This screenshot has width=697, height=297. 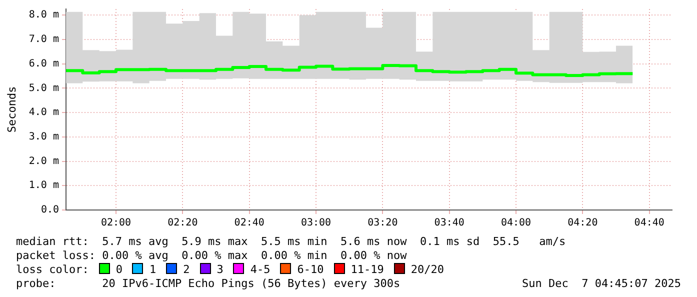 I want to click on x-tick-label: 02:40, so click(x=249, y=223).